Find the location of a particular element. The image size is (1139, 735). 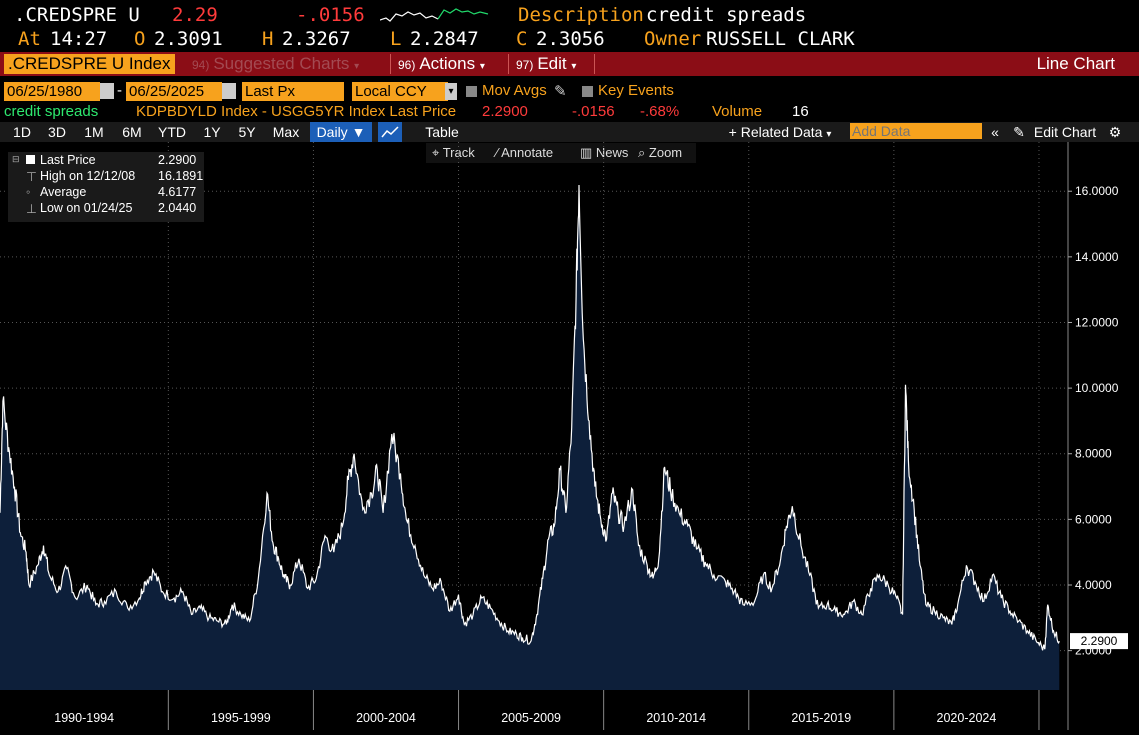

chevron-down-icon: ▾ is located at coordinates (451, 91).